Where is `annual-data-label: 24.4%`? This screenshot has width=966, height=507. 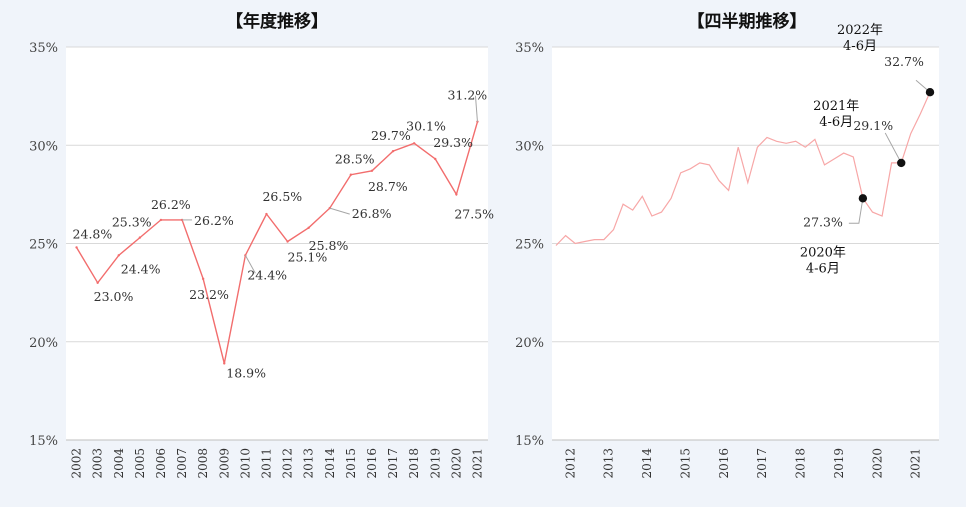 annual-data-label: 24.4% is located at coordinates (141, 268).